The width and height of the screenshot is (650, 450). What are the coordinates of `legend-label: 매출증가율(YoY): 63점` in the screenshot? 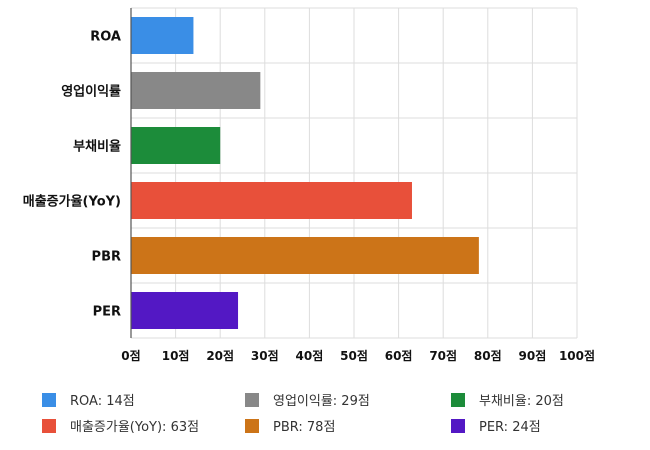 It's located at (134, 427).